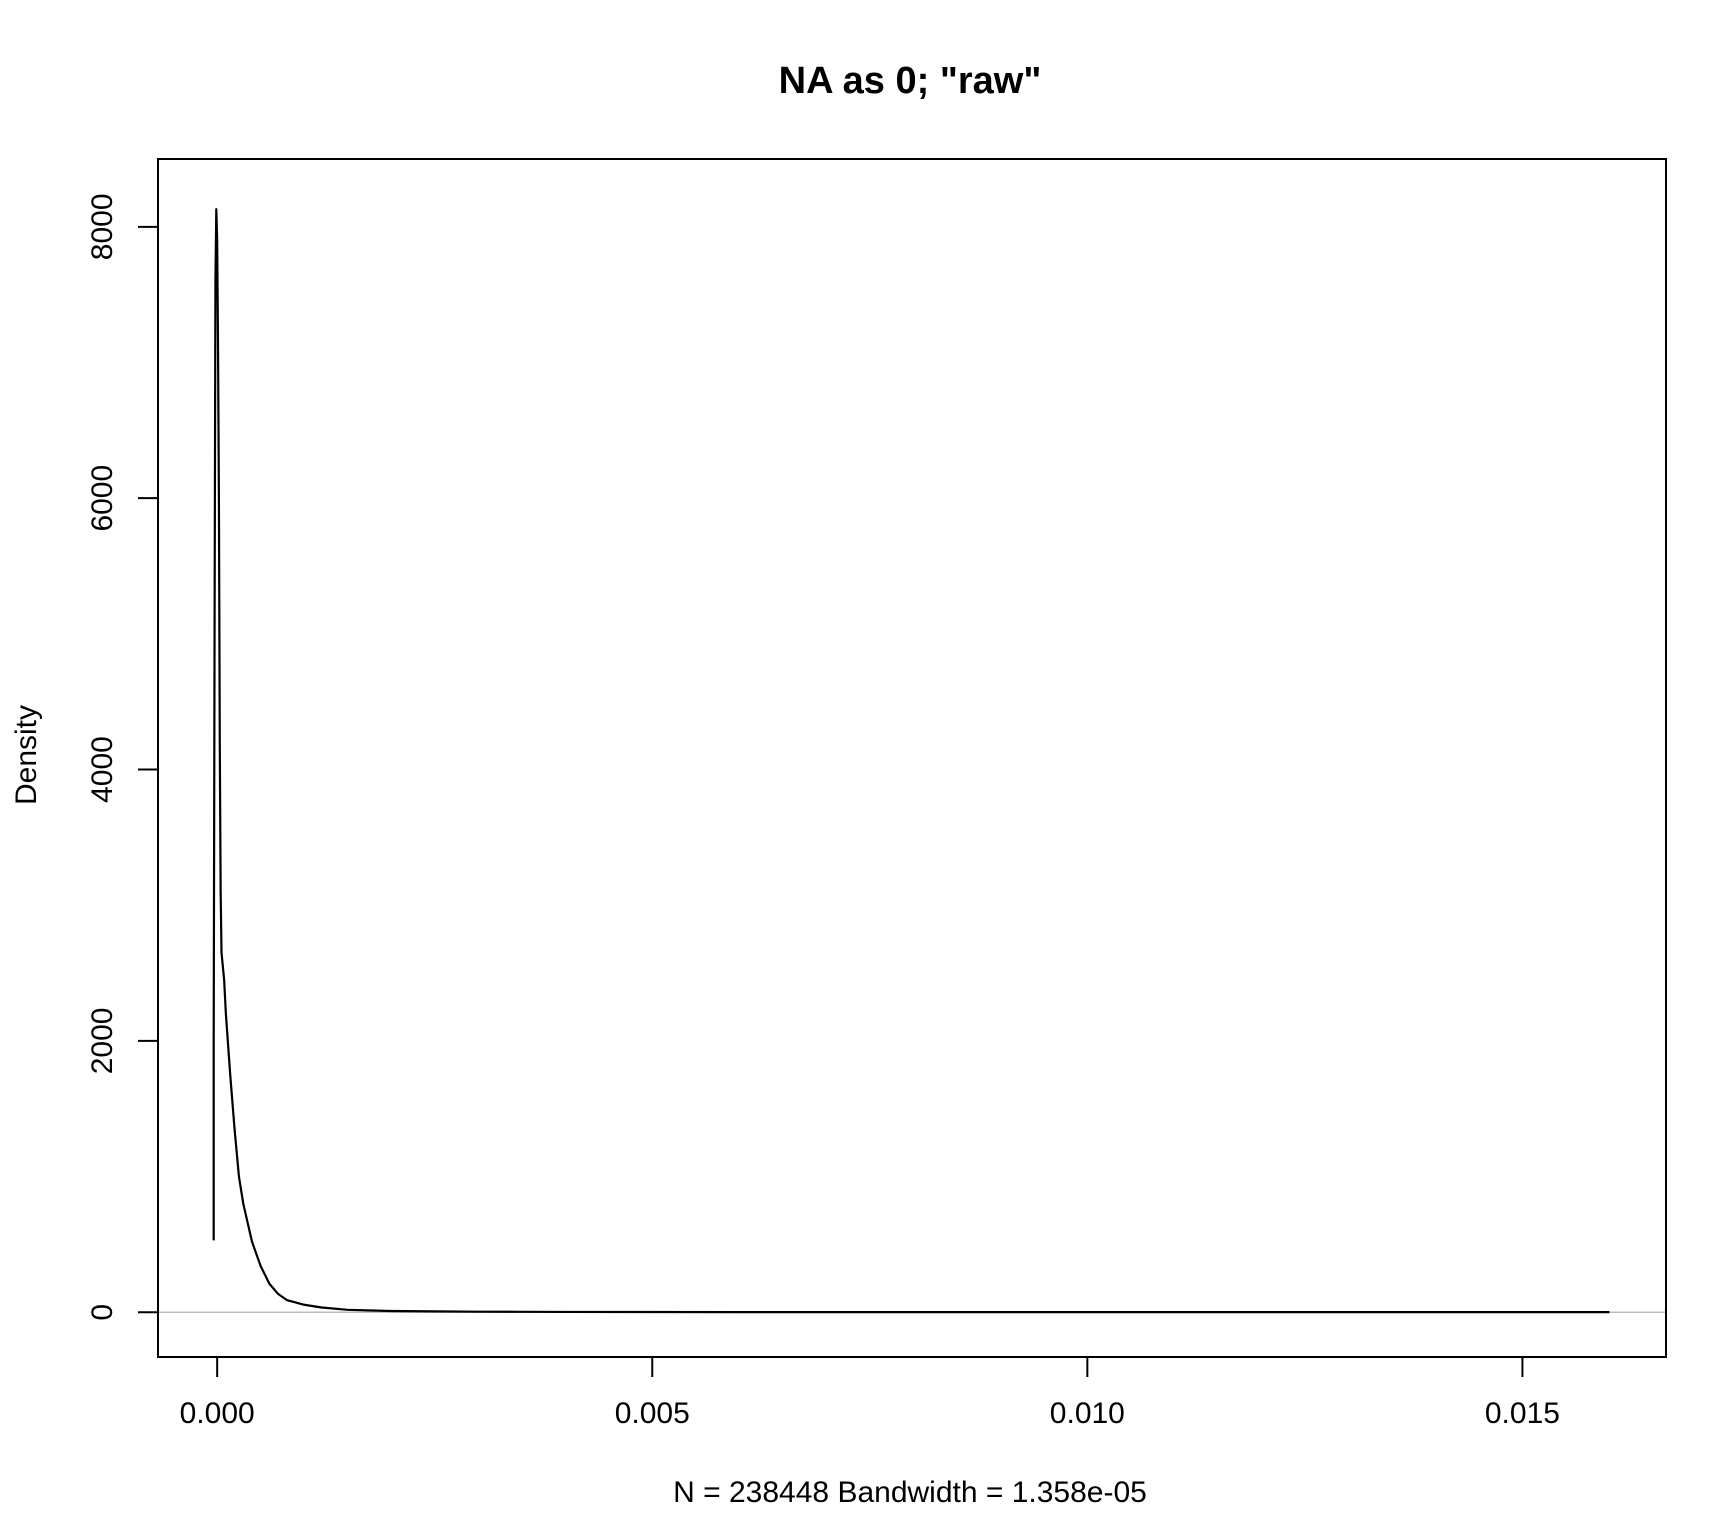 The height and width of the screenshot is (1536, 1728). What do you see at coordinates (26, 755) in the screenshot?
I see `y-axis-label: Density` at bounding box center [26, 755].